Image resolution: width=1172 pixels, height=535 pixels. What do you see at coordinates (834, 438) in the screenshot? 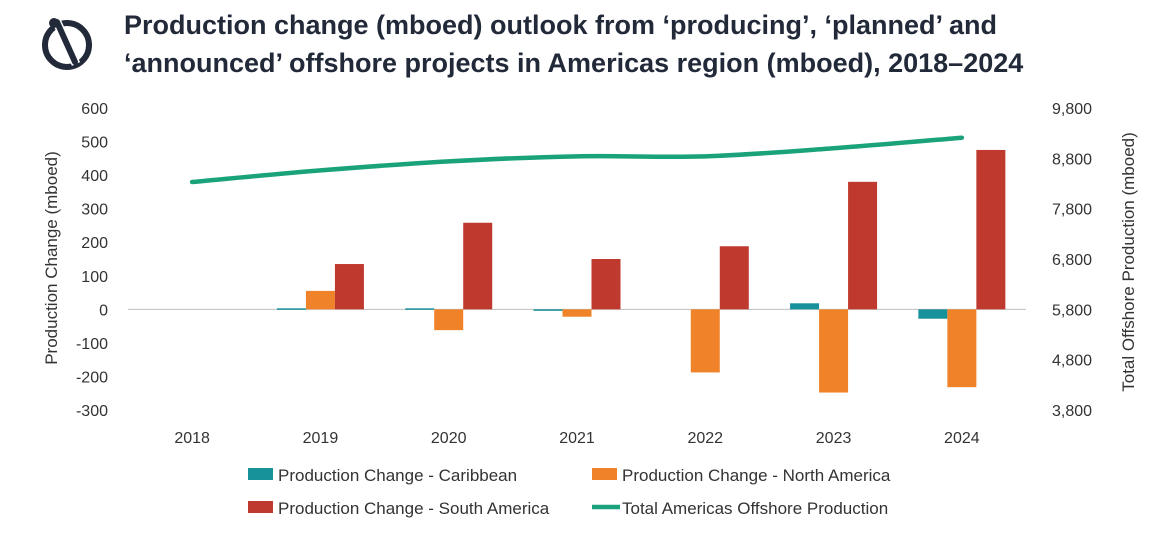
I see `x-tick-label: 2023` at bounding box center [834, 438].